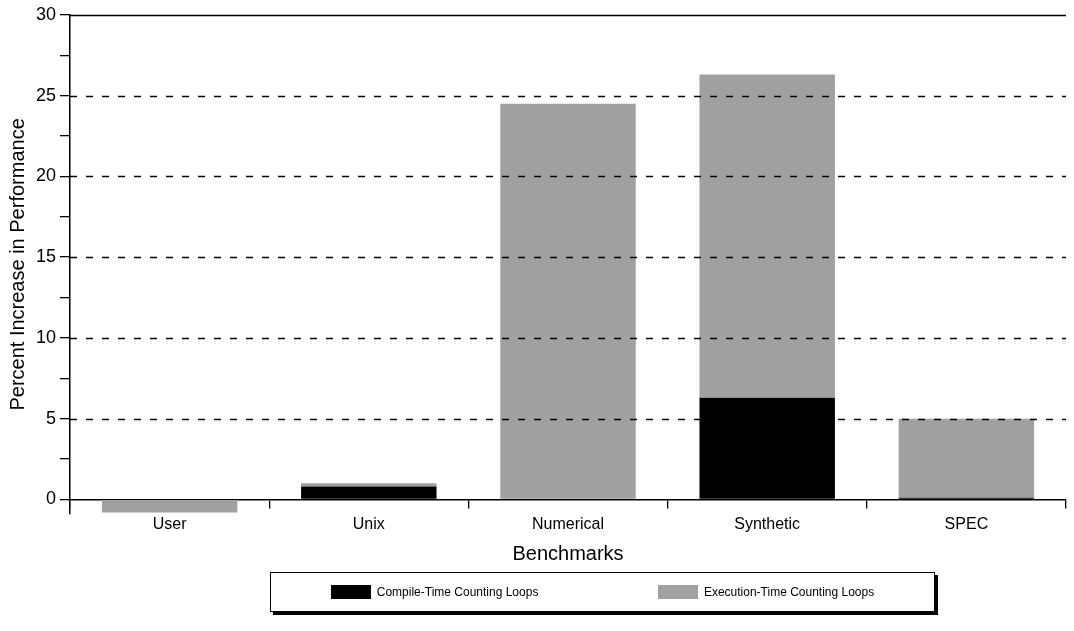 The width and height of the screenshot is (1074, 631). I want to click on y-tick-label: 0, so click(51, 498).